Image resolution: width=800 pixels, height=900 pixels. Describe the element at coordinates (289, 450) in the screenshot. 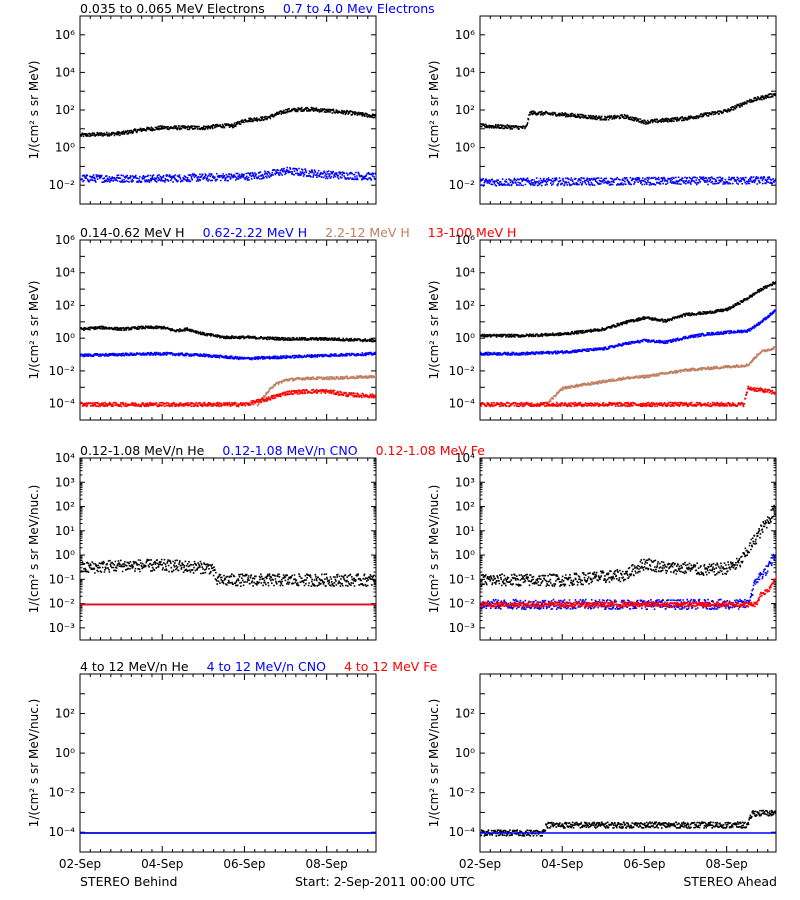

I see `row-2-title-item: 0.12-1.08 MeV/n CNO` at that location.